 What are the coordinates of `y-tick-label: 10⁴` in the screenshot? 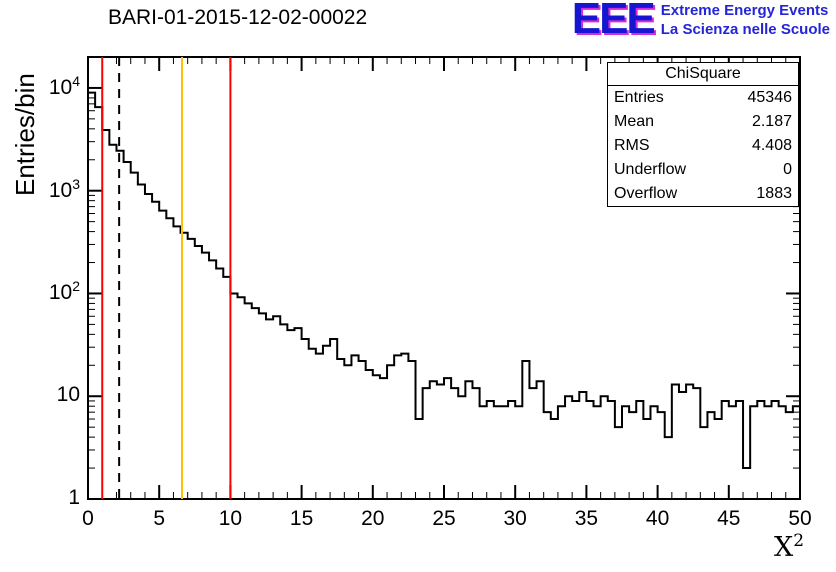 It's located at (64, 86).